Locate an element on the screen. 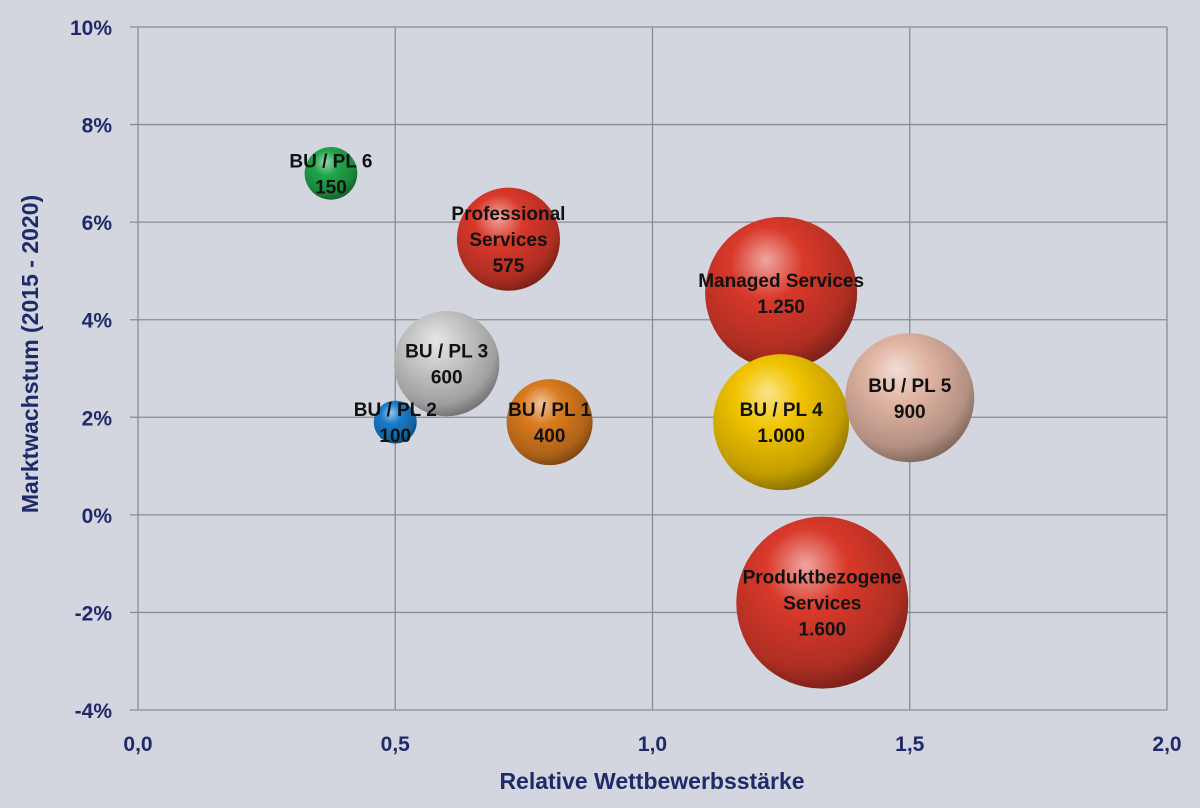 The width and height of the screenshot is (1200, 808). y-tick-label: 8% is located at coordinates (97, 126).